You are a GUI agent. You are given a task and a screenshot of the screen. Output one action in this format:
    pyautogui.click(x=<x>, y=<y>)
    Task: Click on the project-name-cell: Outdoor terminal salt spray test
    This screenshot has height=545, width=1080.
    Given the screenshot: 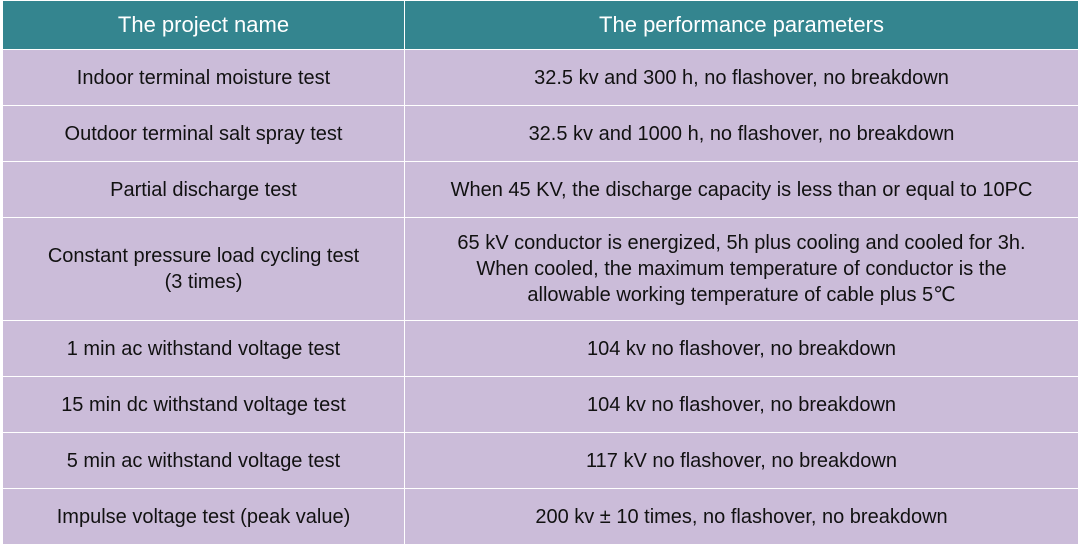 What is the action you would take?
    pyautogui.click(x=203, y=133)
    